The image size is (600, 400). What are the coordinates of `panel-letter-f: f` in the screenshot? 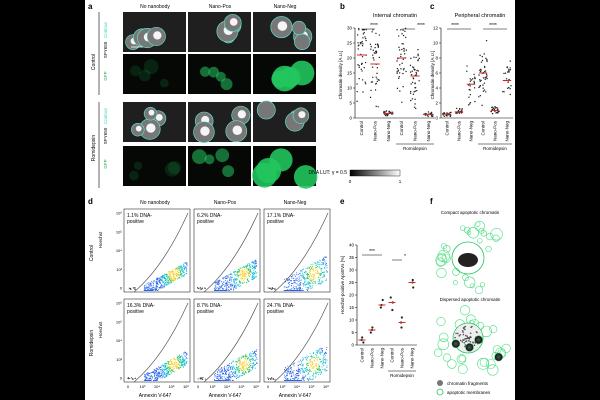 It's located at (431, 201).